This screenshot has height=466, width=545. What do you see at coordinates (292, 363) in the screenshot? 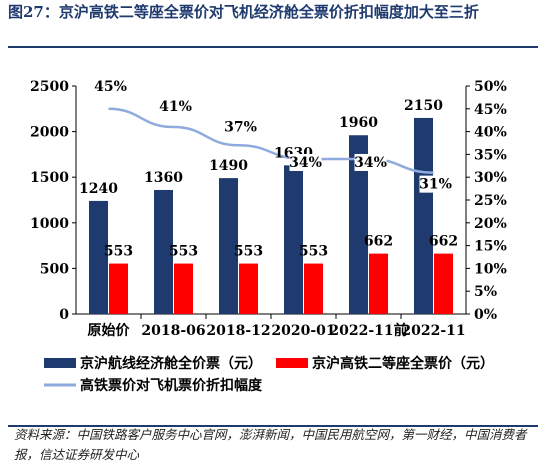
I see `legend-swatch-railfare` at bounding box center [292, 363].